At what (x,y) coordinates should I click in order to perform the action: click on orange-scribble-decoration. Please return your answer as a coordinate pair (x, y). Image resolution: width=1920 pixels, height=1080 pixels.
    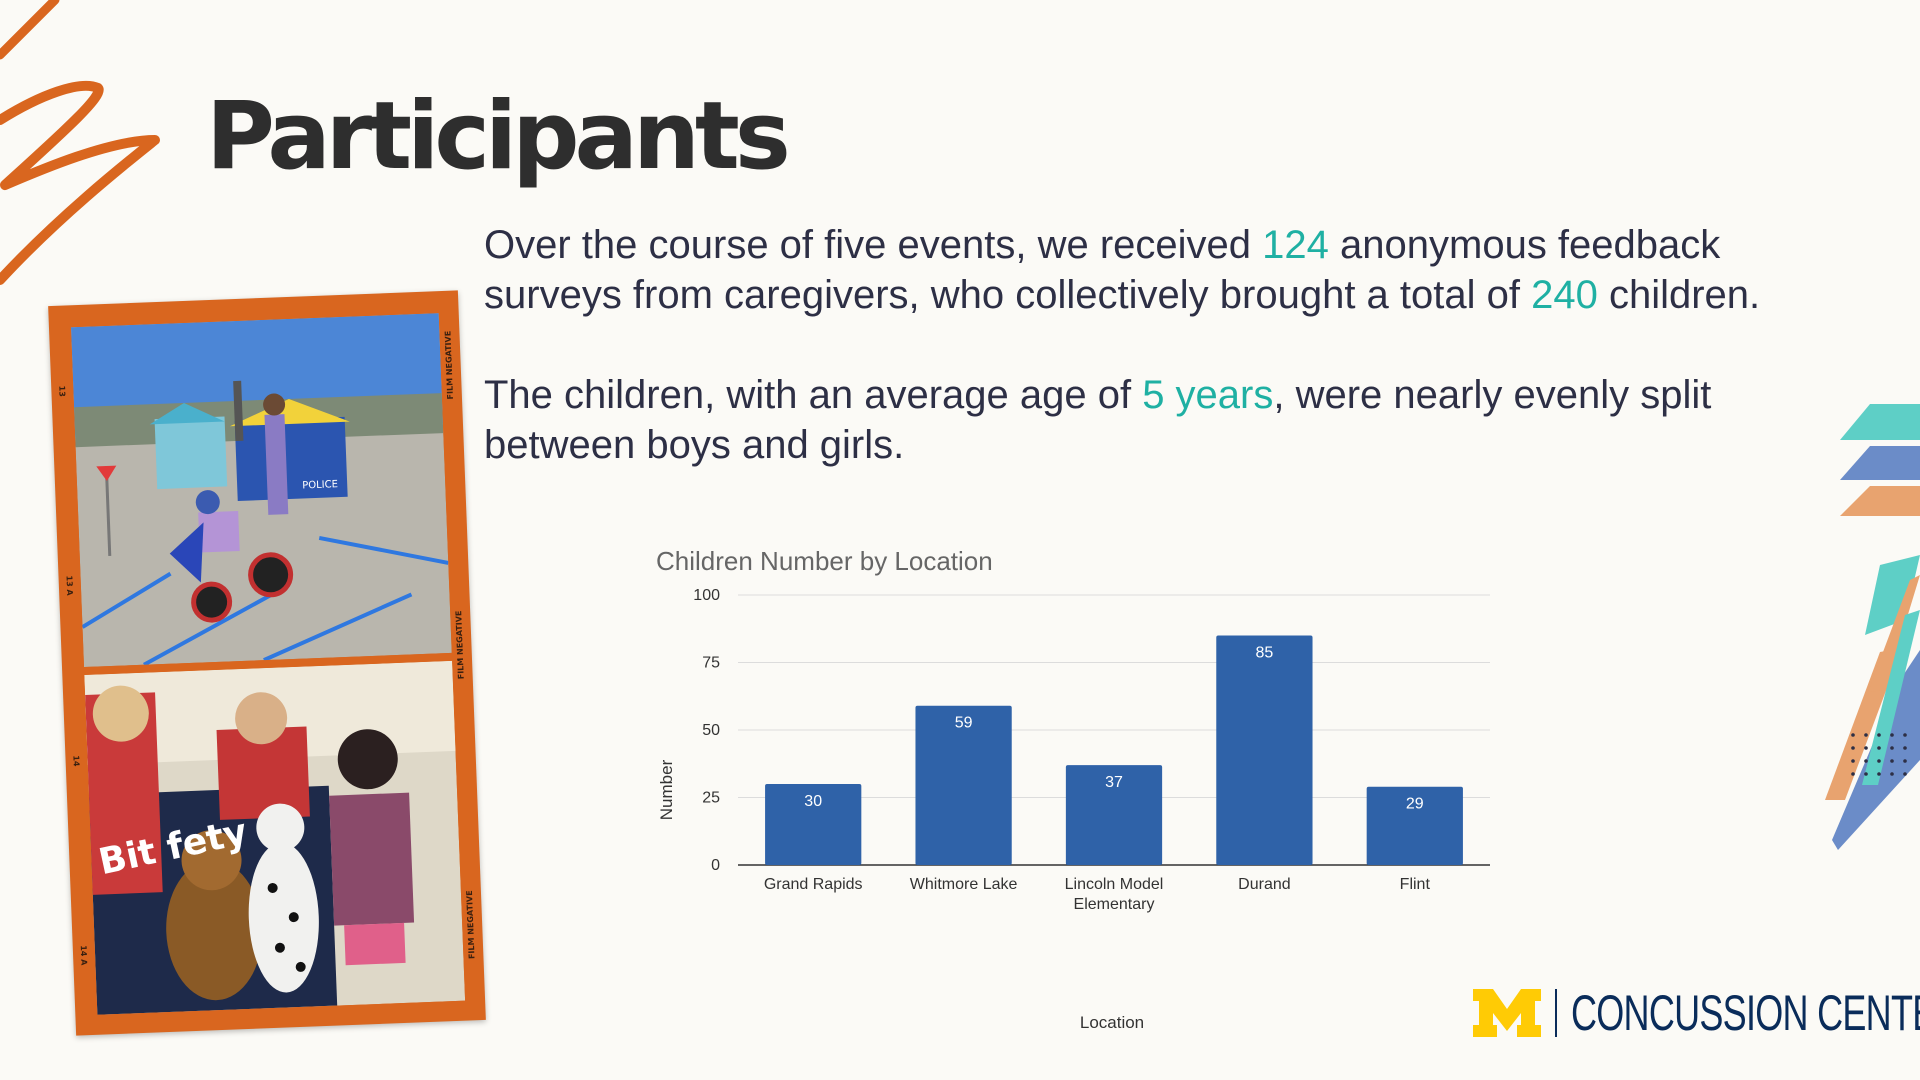
    Looking at the image, I should click on (80, 142).